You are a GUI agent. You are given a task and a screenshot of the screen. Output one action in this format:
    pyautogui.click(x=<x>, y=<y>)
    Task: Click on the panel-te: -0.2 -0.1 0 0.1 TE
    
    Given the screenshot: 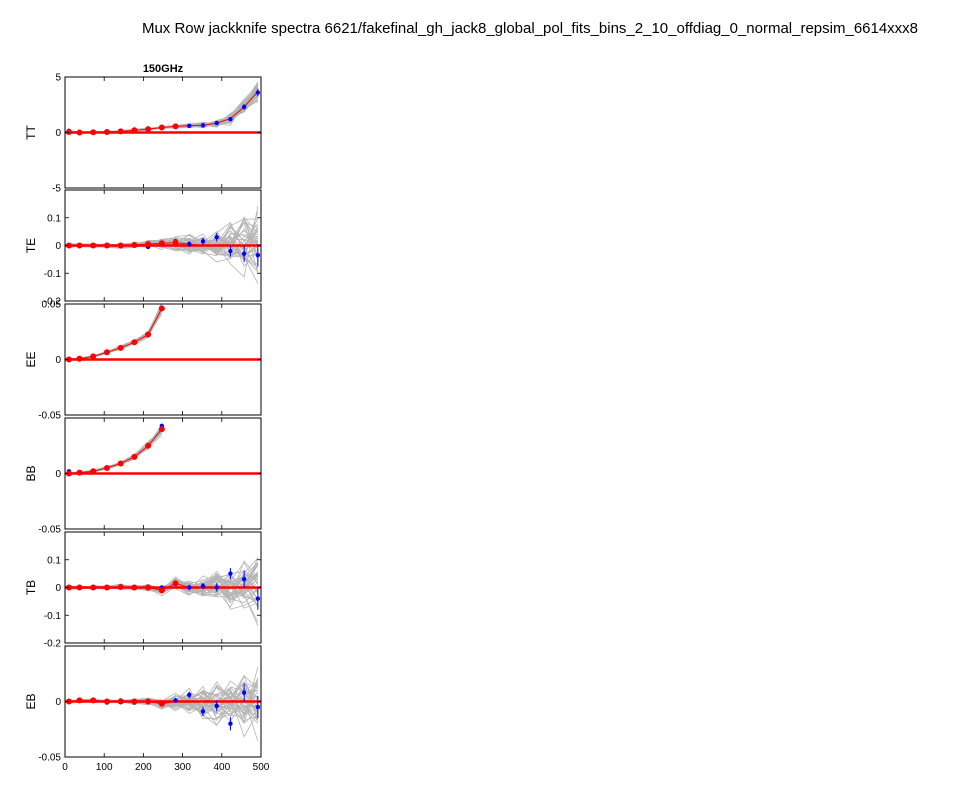 What is the action you would take?
    pyautogui.click(x=143, y=248)
    